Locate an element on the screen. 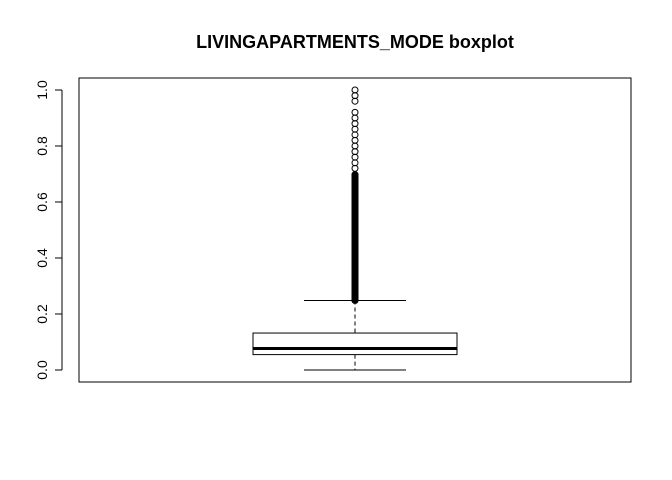 This screenshot has height=480, width=672. outliers-group is located at coordinates (355, 195).